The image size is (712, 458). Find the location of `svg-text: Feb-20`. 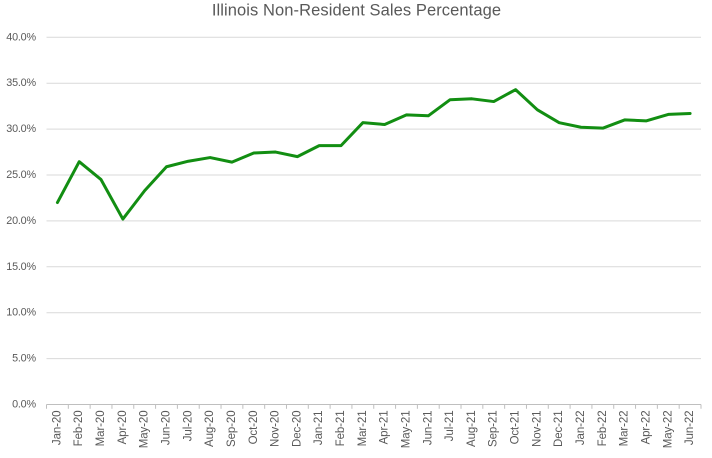

svg-text: Feb-20 is located at coordinates (79, 429).